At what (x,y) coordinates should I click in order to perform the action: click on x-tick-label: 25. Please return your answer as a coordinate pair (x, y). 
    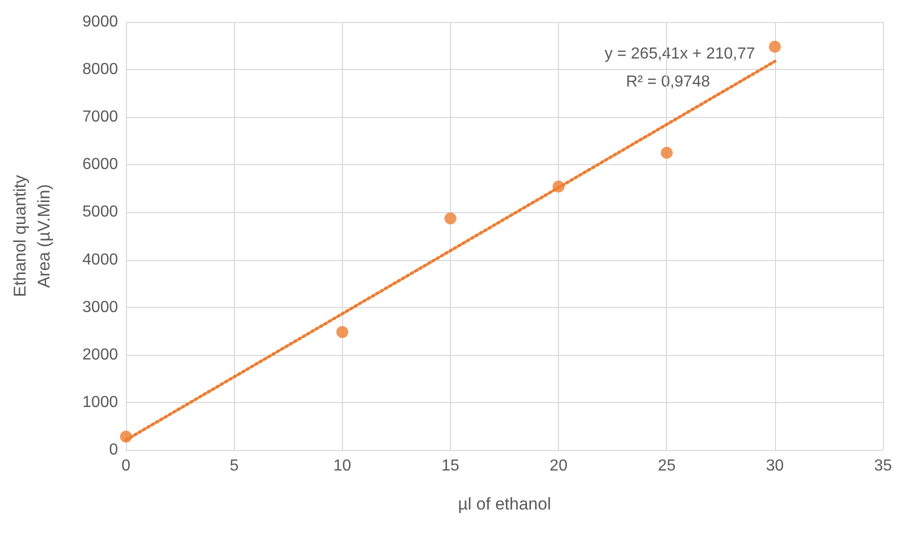
    Looking at the image, I should click on (667, 466).